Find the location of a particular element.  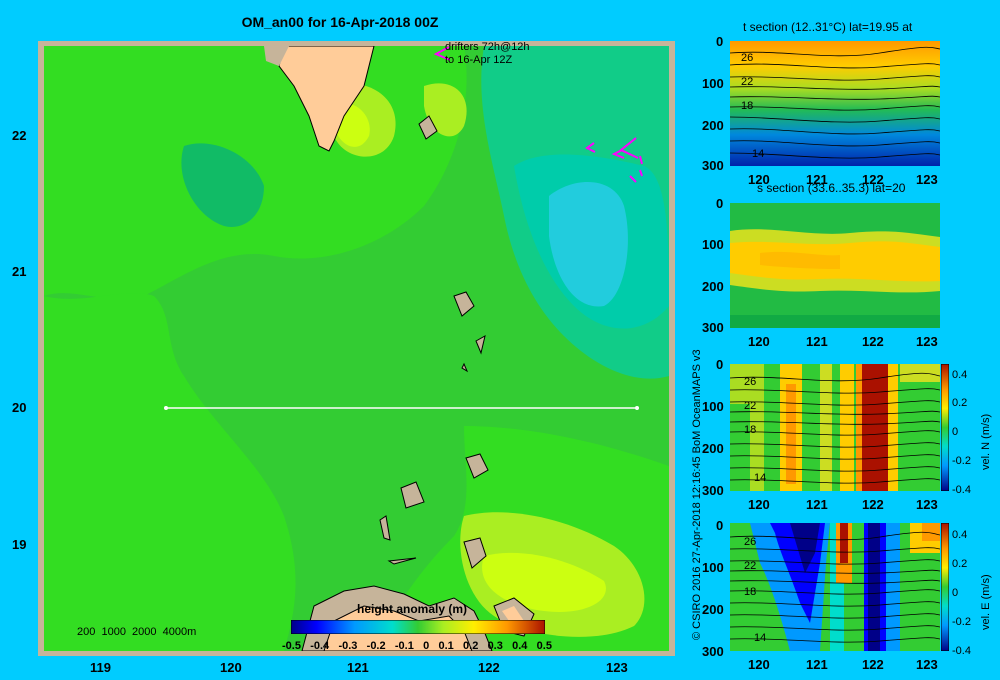

panel3-y-tick: 300 is located at coordinates (713, 490).